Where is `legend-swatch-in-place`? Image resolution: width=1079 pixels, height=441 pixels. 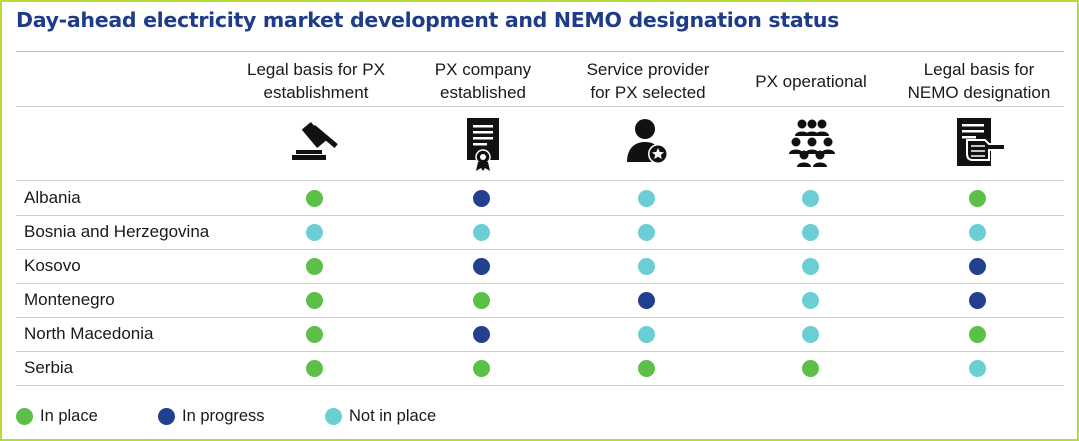
legend-swatch-in-place is located at coordinates (24, 416).